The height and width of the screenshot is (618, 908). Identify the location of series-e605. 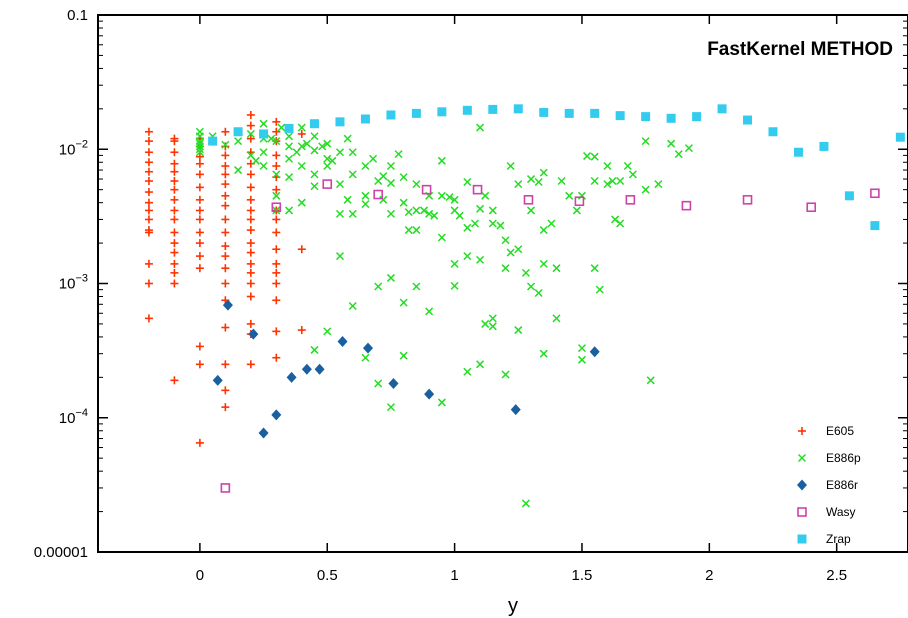
(225, 278).